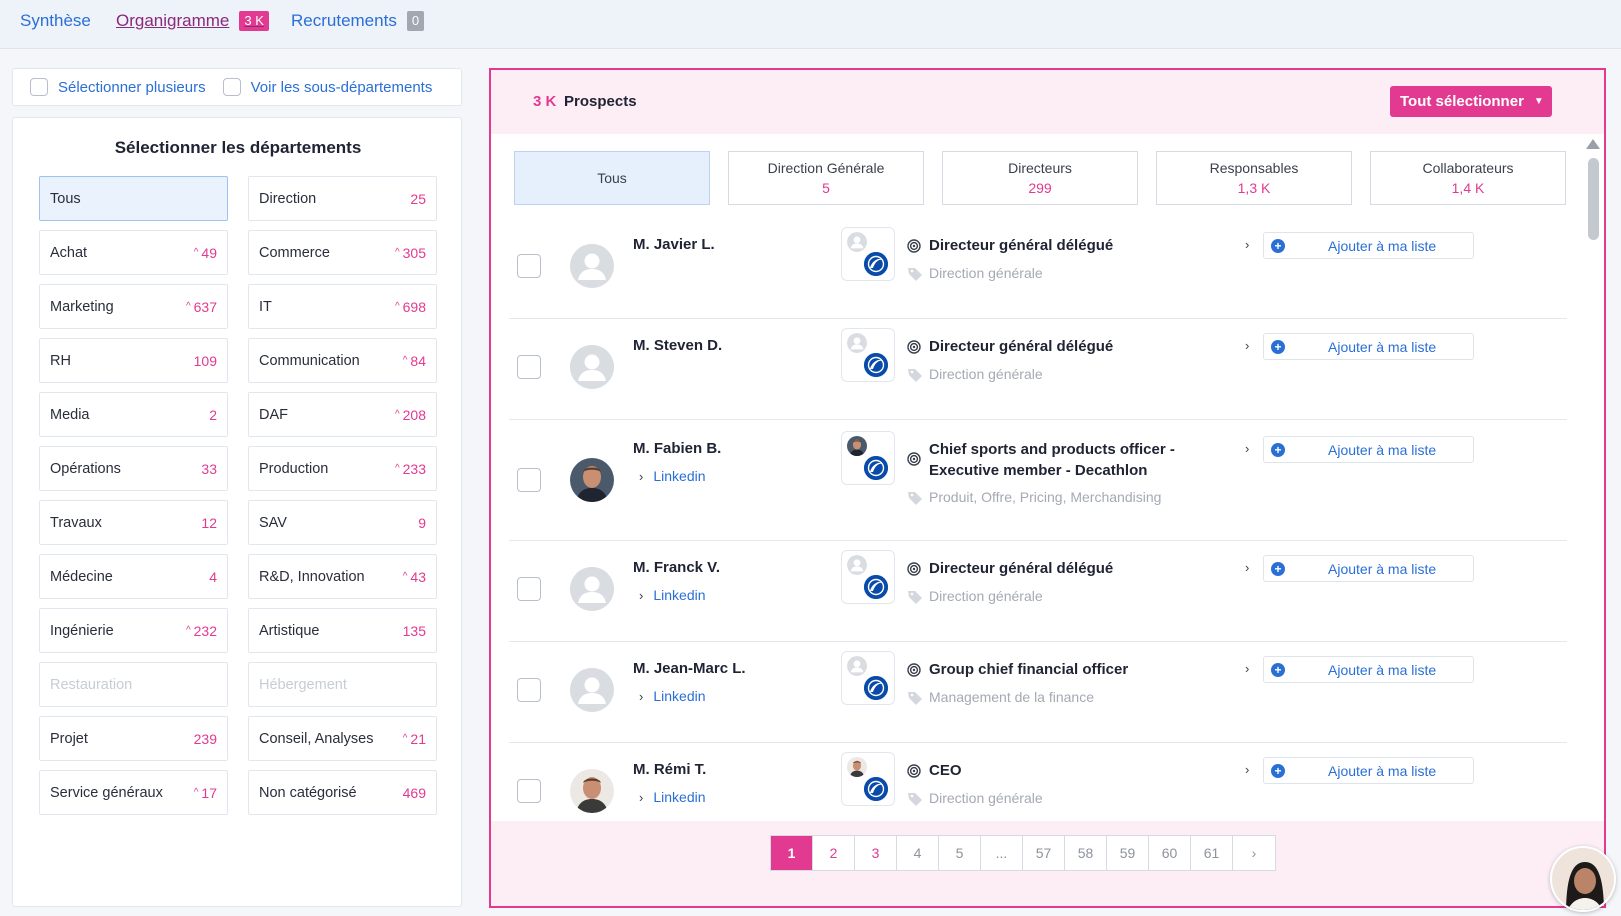 The height and width of the screenshot is (916, 1621). I want to click on assistant-avatar, so click(1583, 879).